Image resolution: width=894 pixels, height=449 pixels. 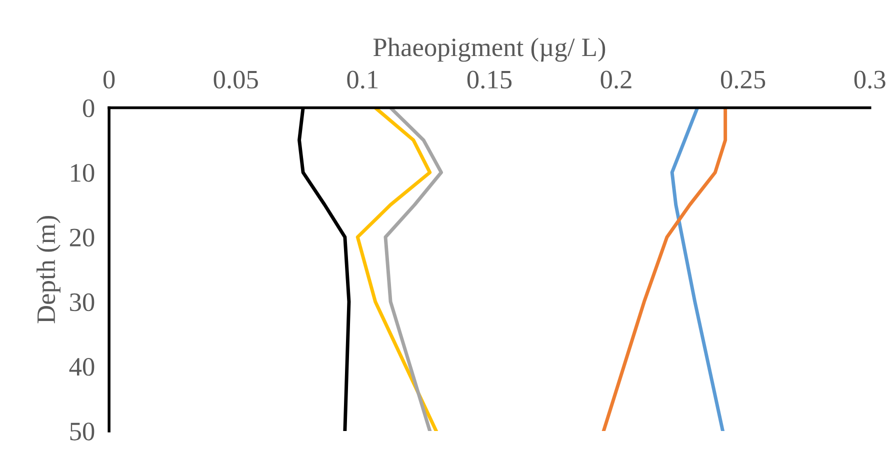 What do you see at coordinates (82, 431) in the screenshot?
I see `y-tick-label: 50` at bounding box center [82, 431].